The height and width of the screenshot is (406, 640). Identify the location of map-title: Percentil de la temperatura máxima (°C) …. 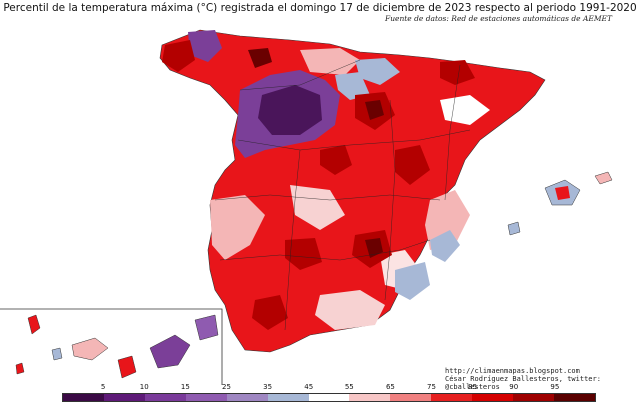
(320, 8).